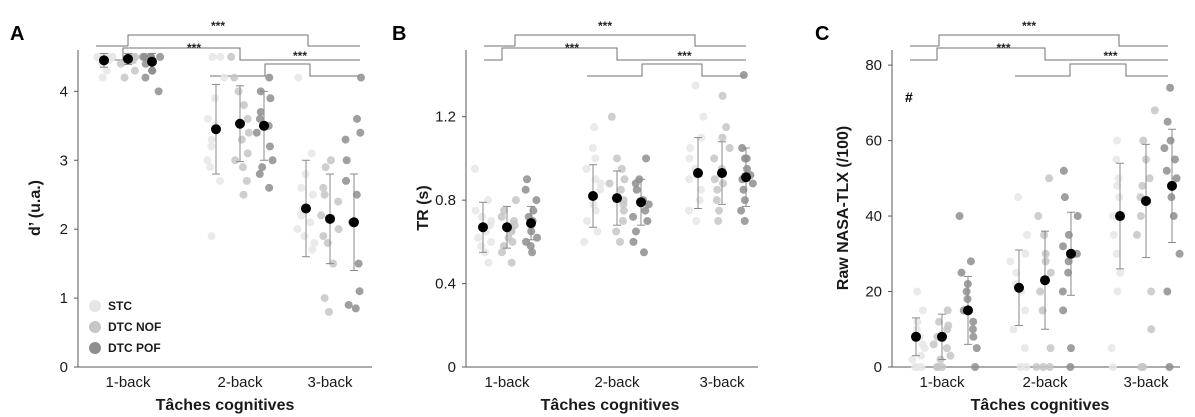 Image resolution: width=1195 pixels, height=417 pixels. What do you see at coordinates (617, 382) in the screenshot?
I see `panel-b-xtick-label: 2-back` at bounding box center [617, 382].